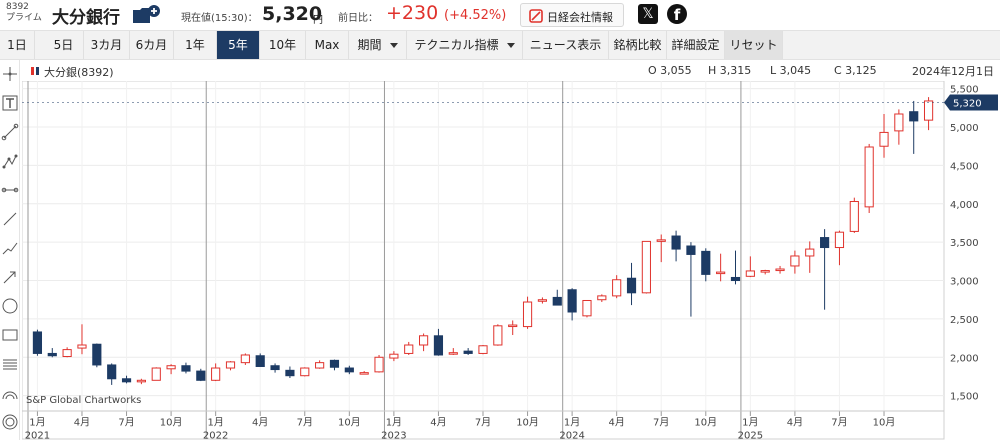  Describe the element at coordinates (10, 132) in the screenshot. I see `trend-line-icon` at that location.